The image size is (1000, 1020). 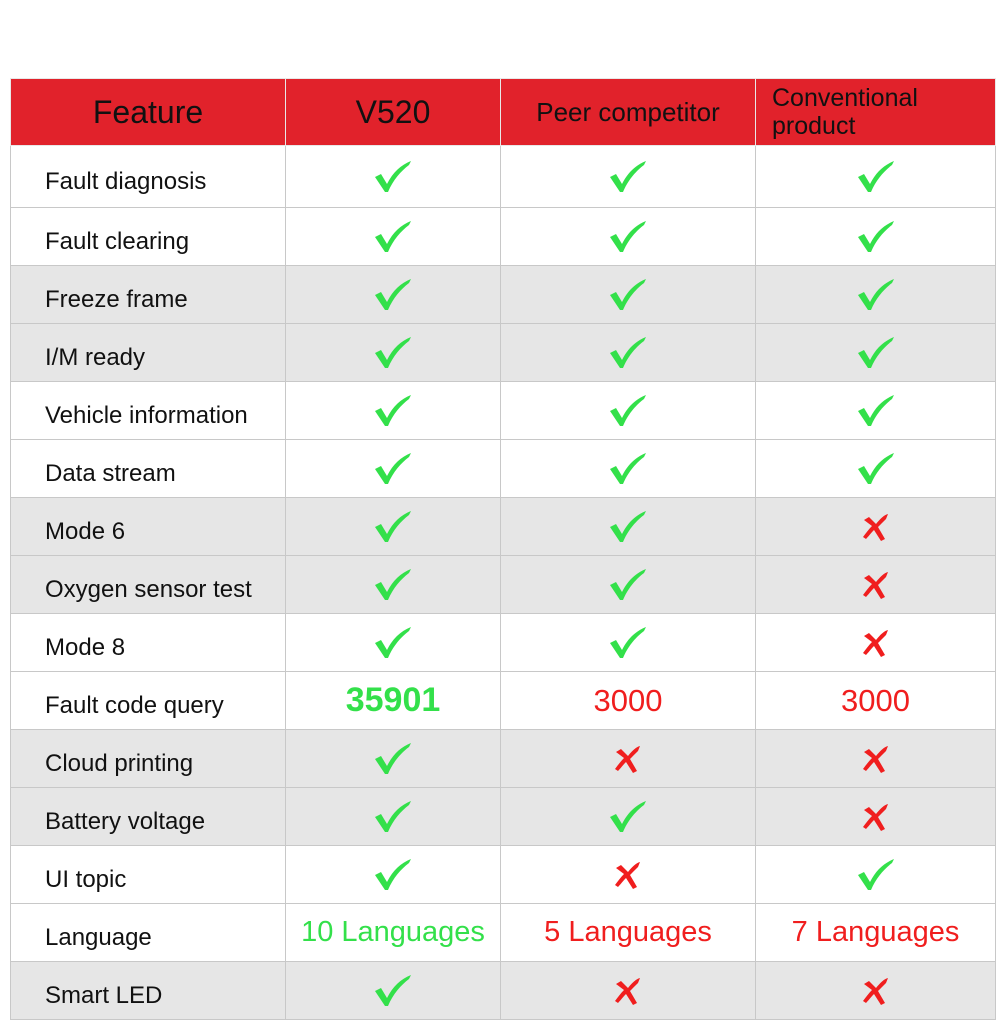 I want to click on cell-value: 5 Languages, so click(x=628, y=932).